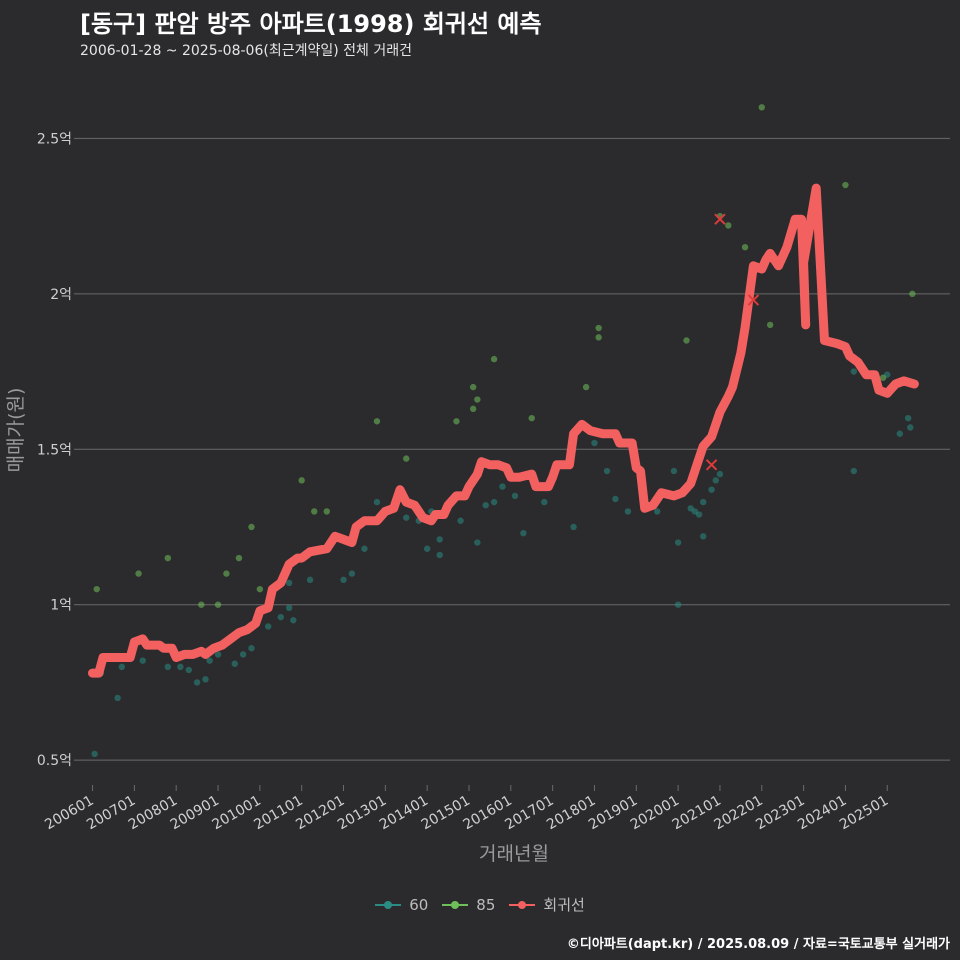 This screenshot has height=960, width=960. I want to click on legend-label-85: 85, so click(486, 904).